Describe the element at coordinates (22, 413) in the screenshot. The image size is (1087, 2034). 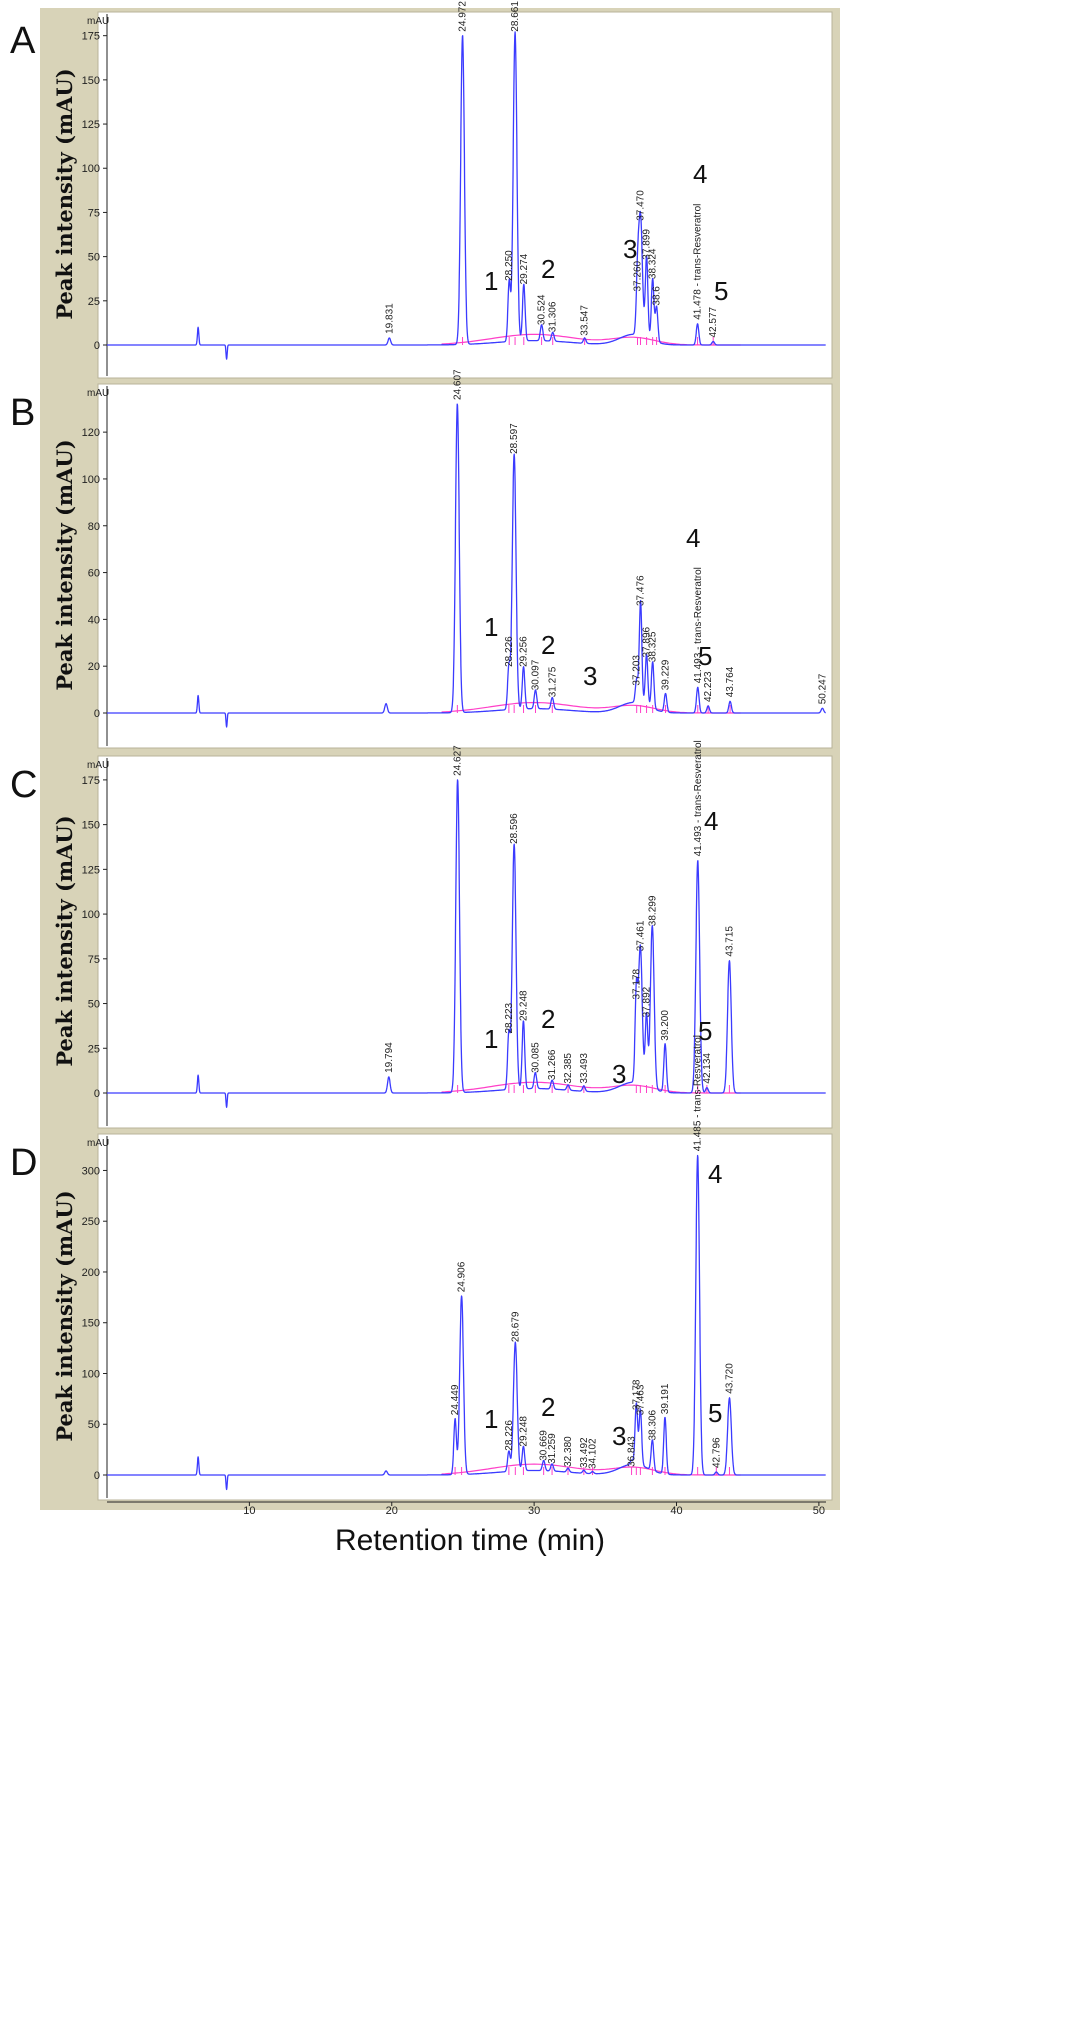
I see `panel-letter: B` at that location.